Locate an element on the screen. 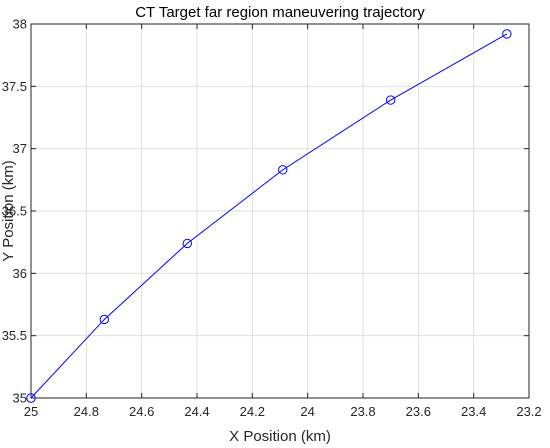 This screenshot has height=448, width=550. y-tick-label: 37 is located at coordinates (20, 148).